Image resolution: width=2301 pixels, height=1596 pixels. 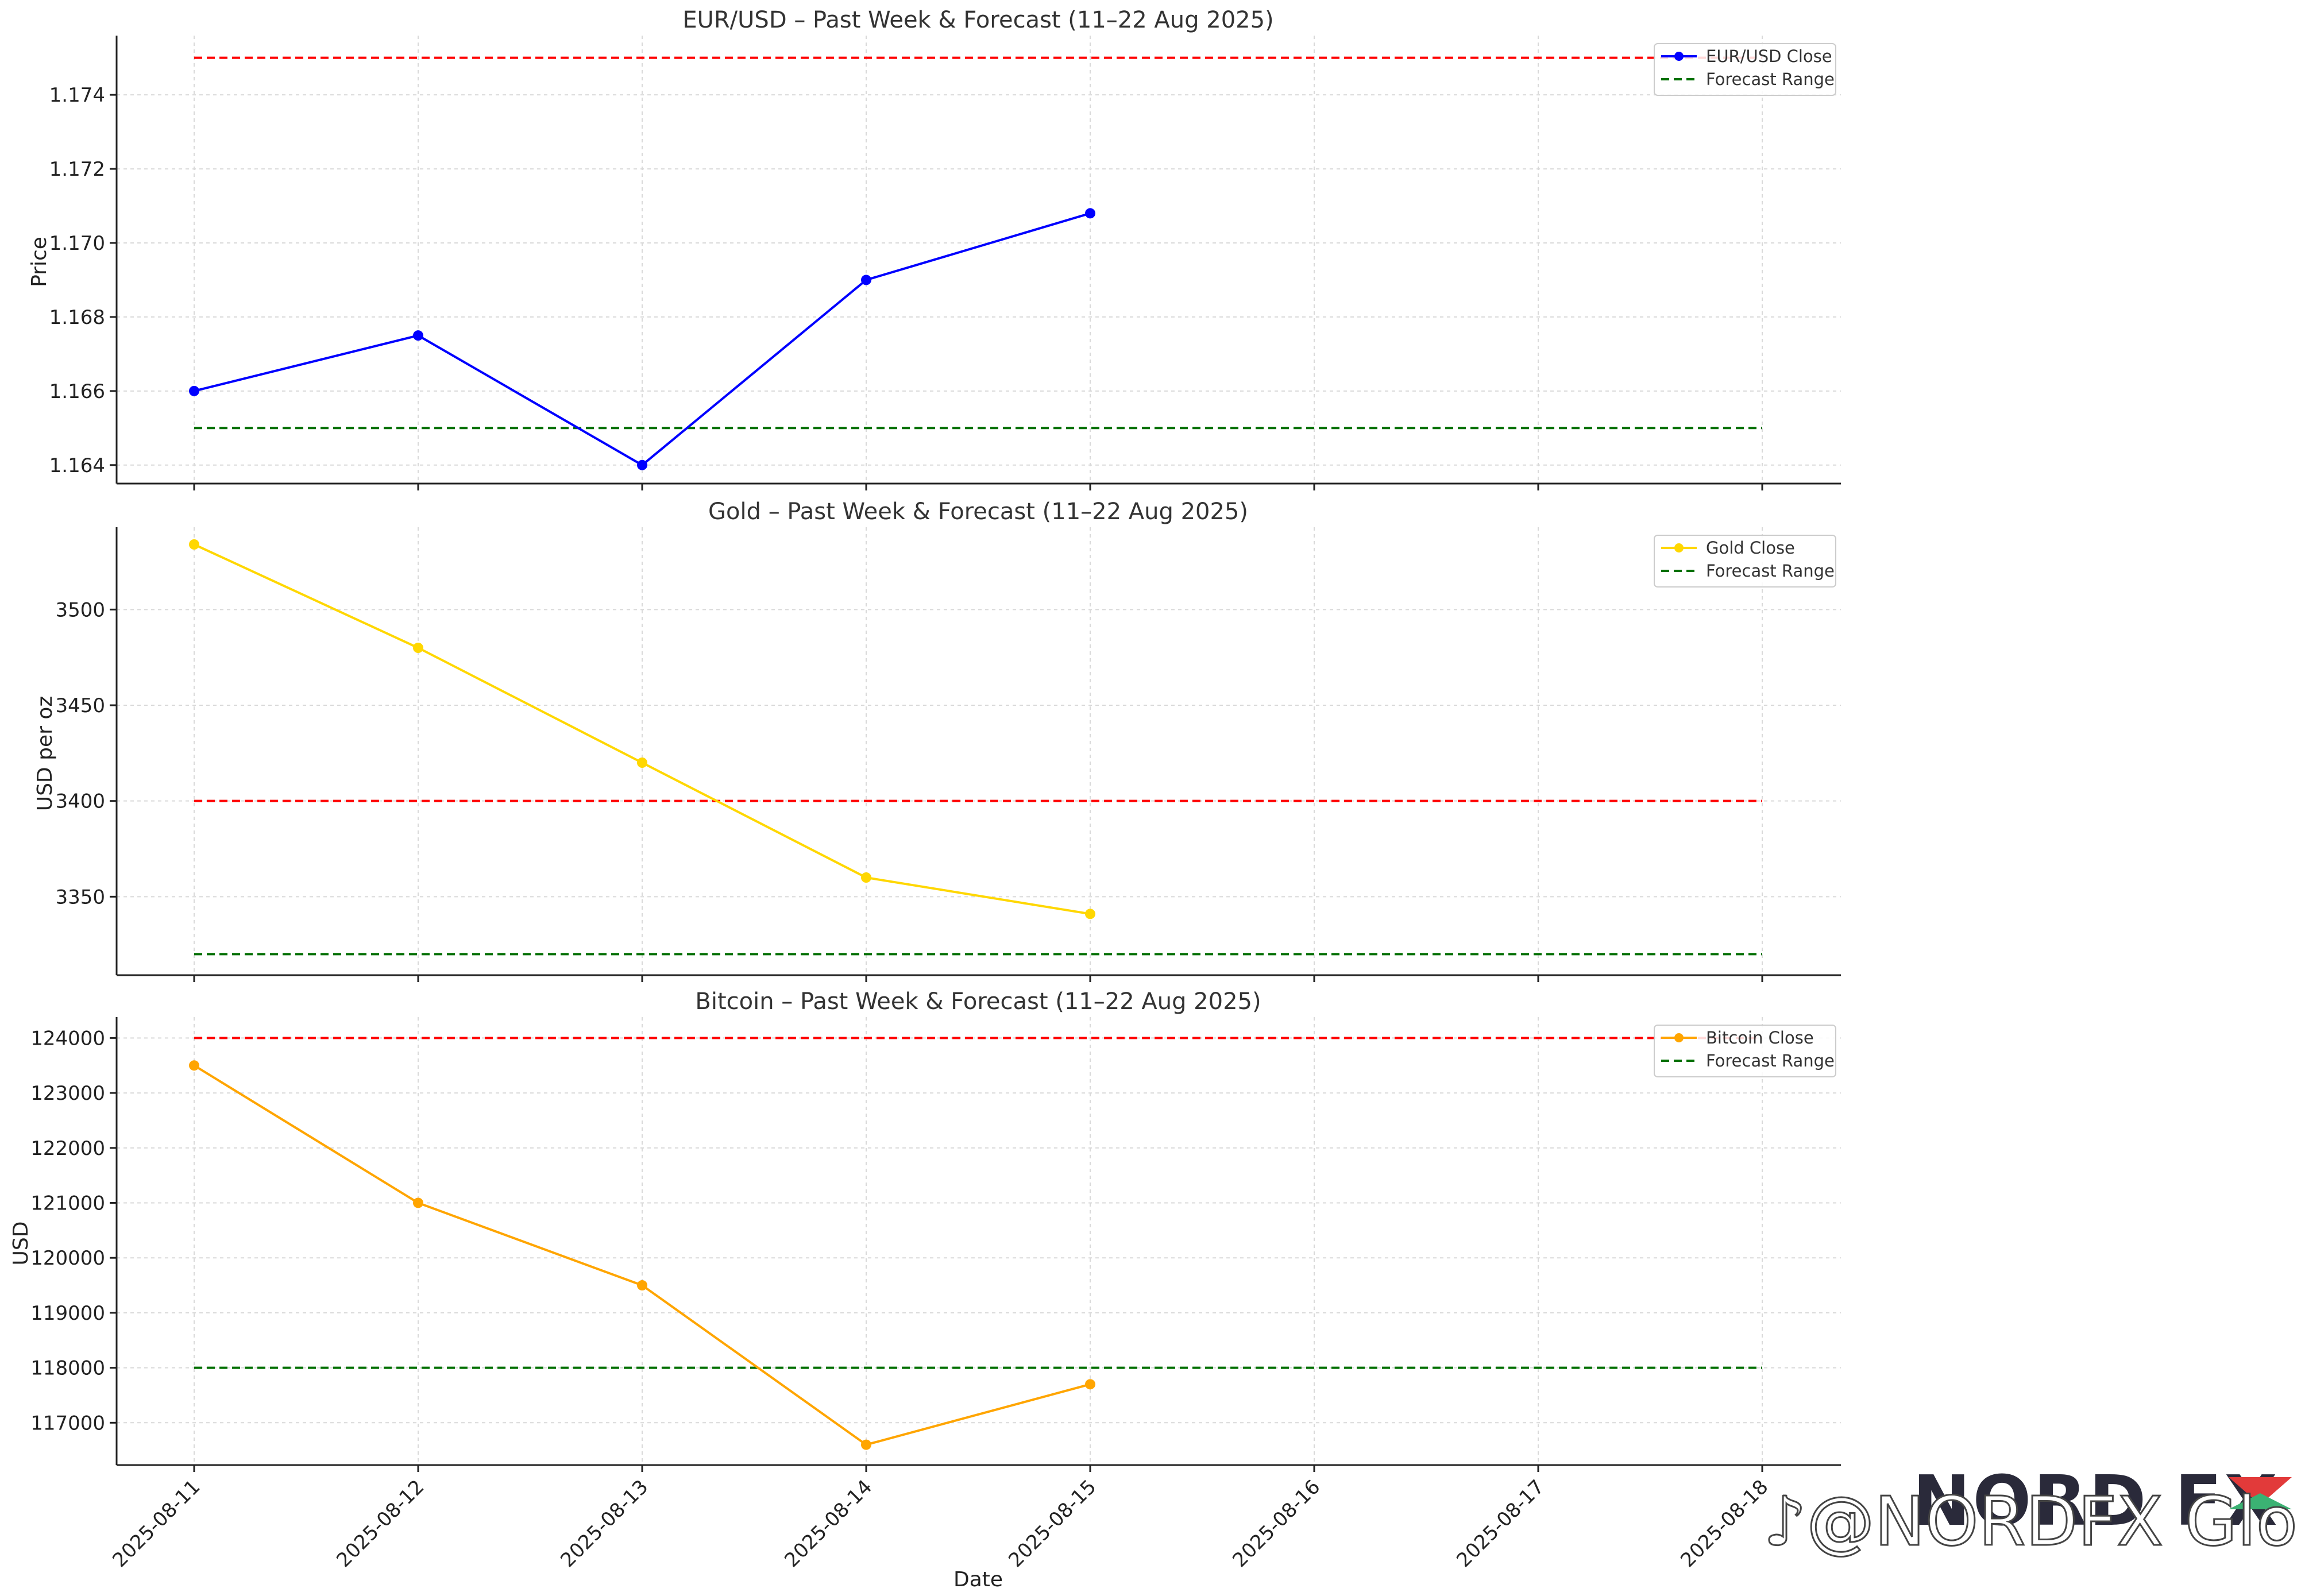 I want to click on legend: Gold Close Forecast Range, so click(x=1745, y=561).